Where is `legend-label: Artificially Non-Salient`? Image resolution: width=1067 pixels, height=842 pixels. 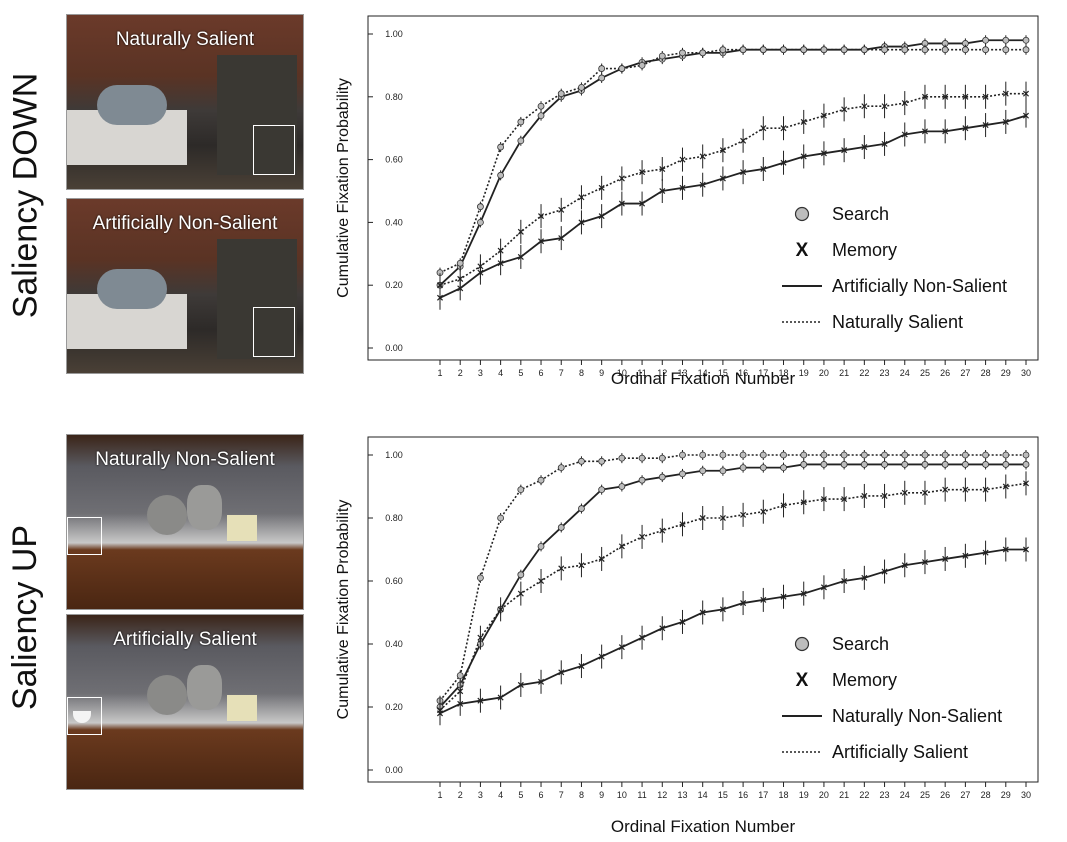
legend-label: Artificially Non-Salient is located at coordinates (919, 286).